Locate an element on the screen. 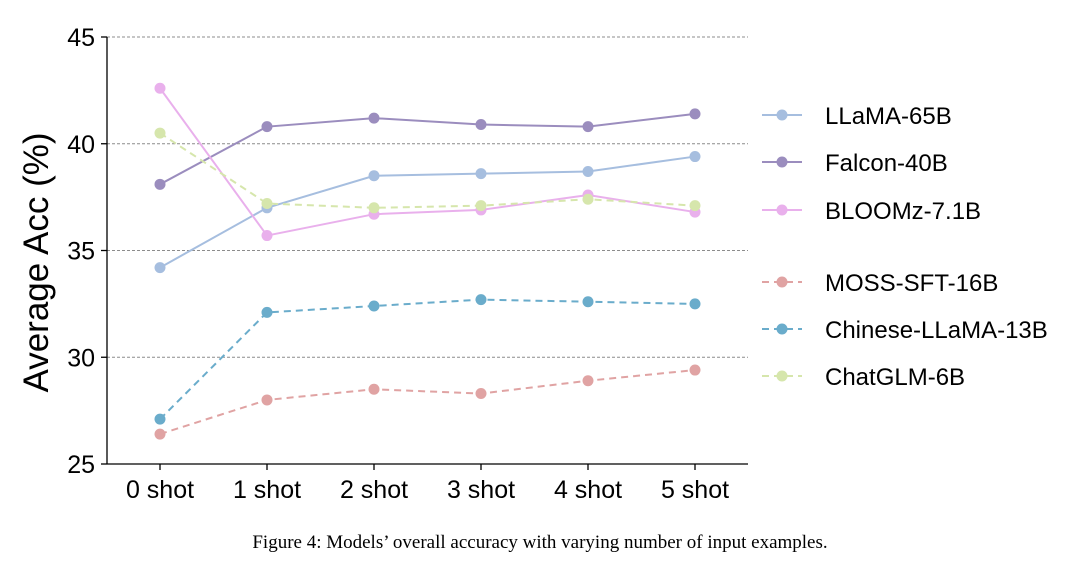 The width and height of the screenshot is (1080, 562). x-tick-label: 0 shot is located at coordinates (160, 490).